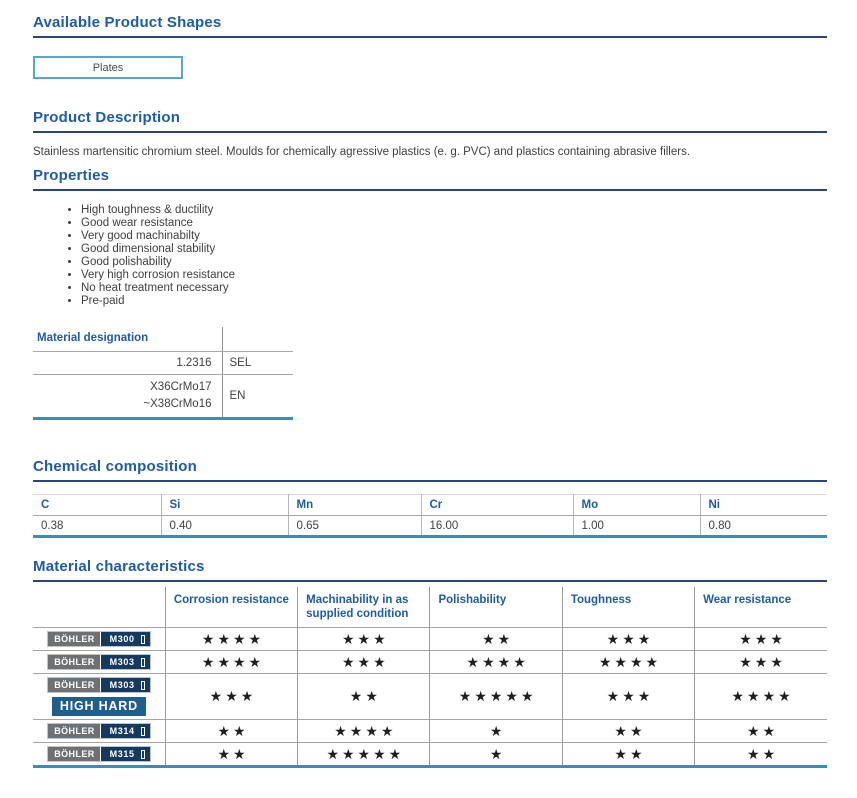  What do you see at coordinates (122, 731) in the screenshot?
I see `grade-text: M314` at bounding box center [122, 731].